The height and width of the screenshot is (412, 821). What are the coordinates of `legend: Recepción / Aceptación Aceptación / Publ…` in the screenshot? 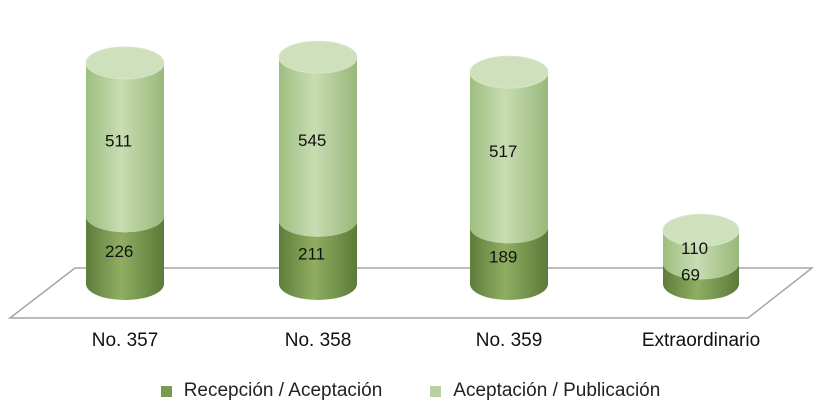 It's located at (410, 391).